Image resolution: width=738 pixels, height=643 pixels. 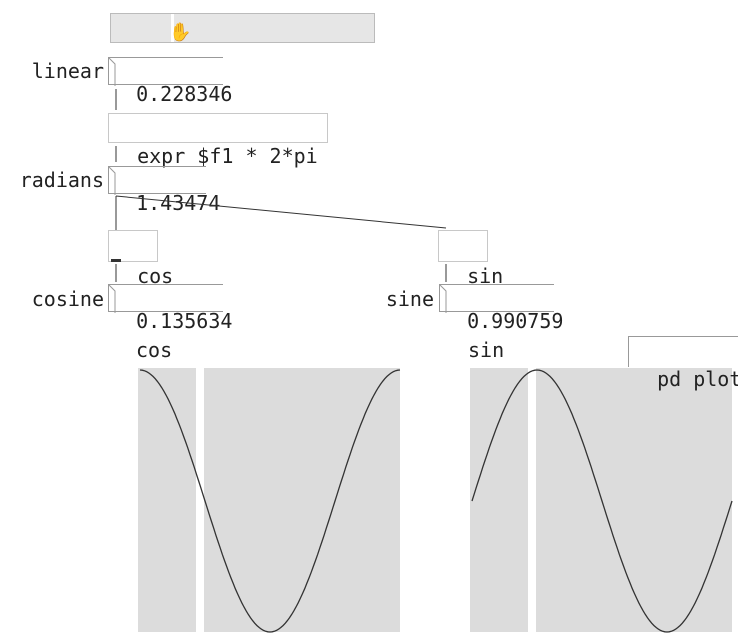 What do you see at coordinates (227, 156) in the screenshot?
I see `expr-text: expr $f1 * 2*pi` at bounding box center [227, 156].